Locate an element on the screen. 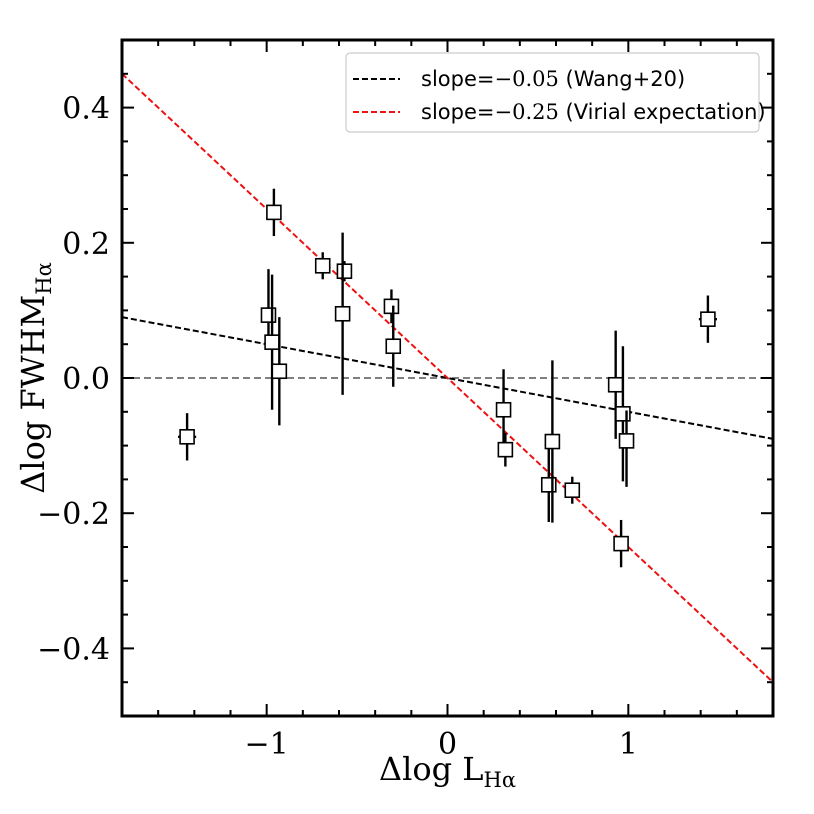 This screenshot has height=814, width=814. y-tick-label: 0.4 is located at coordinates (86, 109).